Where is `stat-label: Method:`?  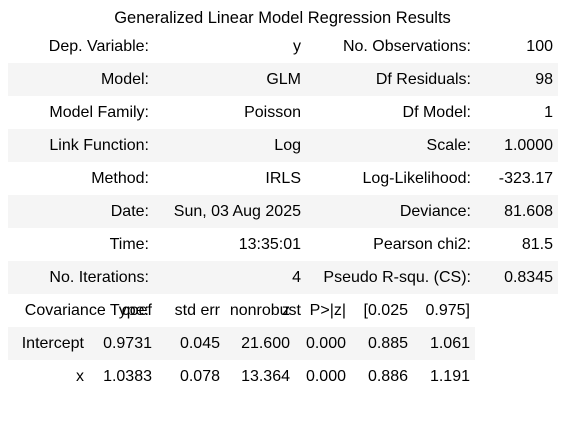 stat-label: Method: is located at coordinates (120, 178).